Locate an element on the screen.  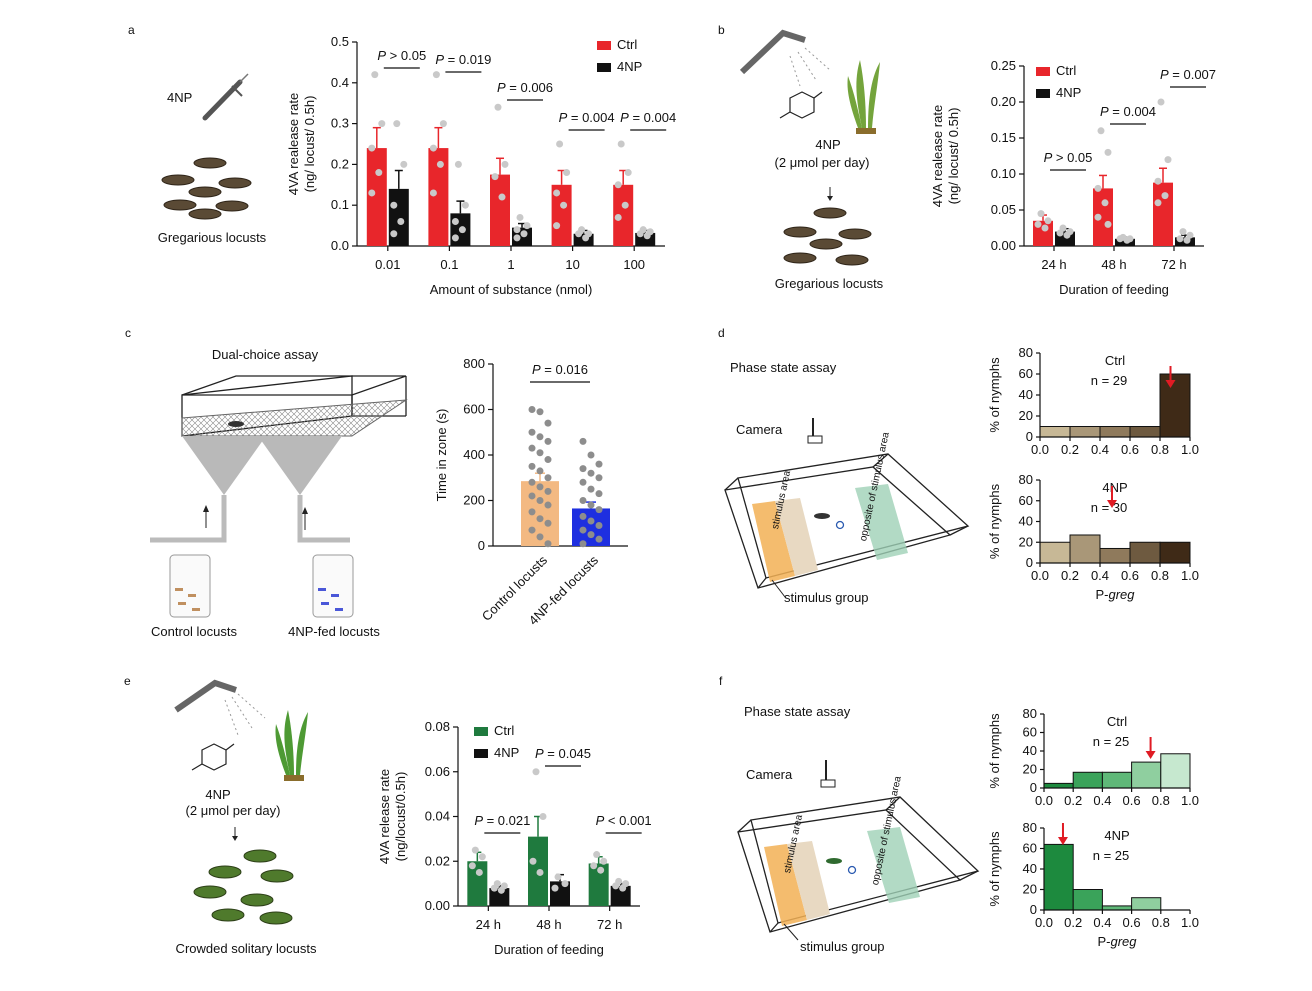
y-tick-label: 0.5 is located at coordinates (340, 41).